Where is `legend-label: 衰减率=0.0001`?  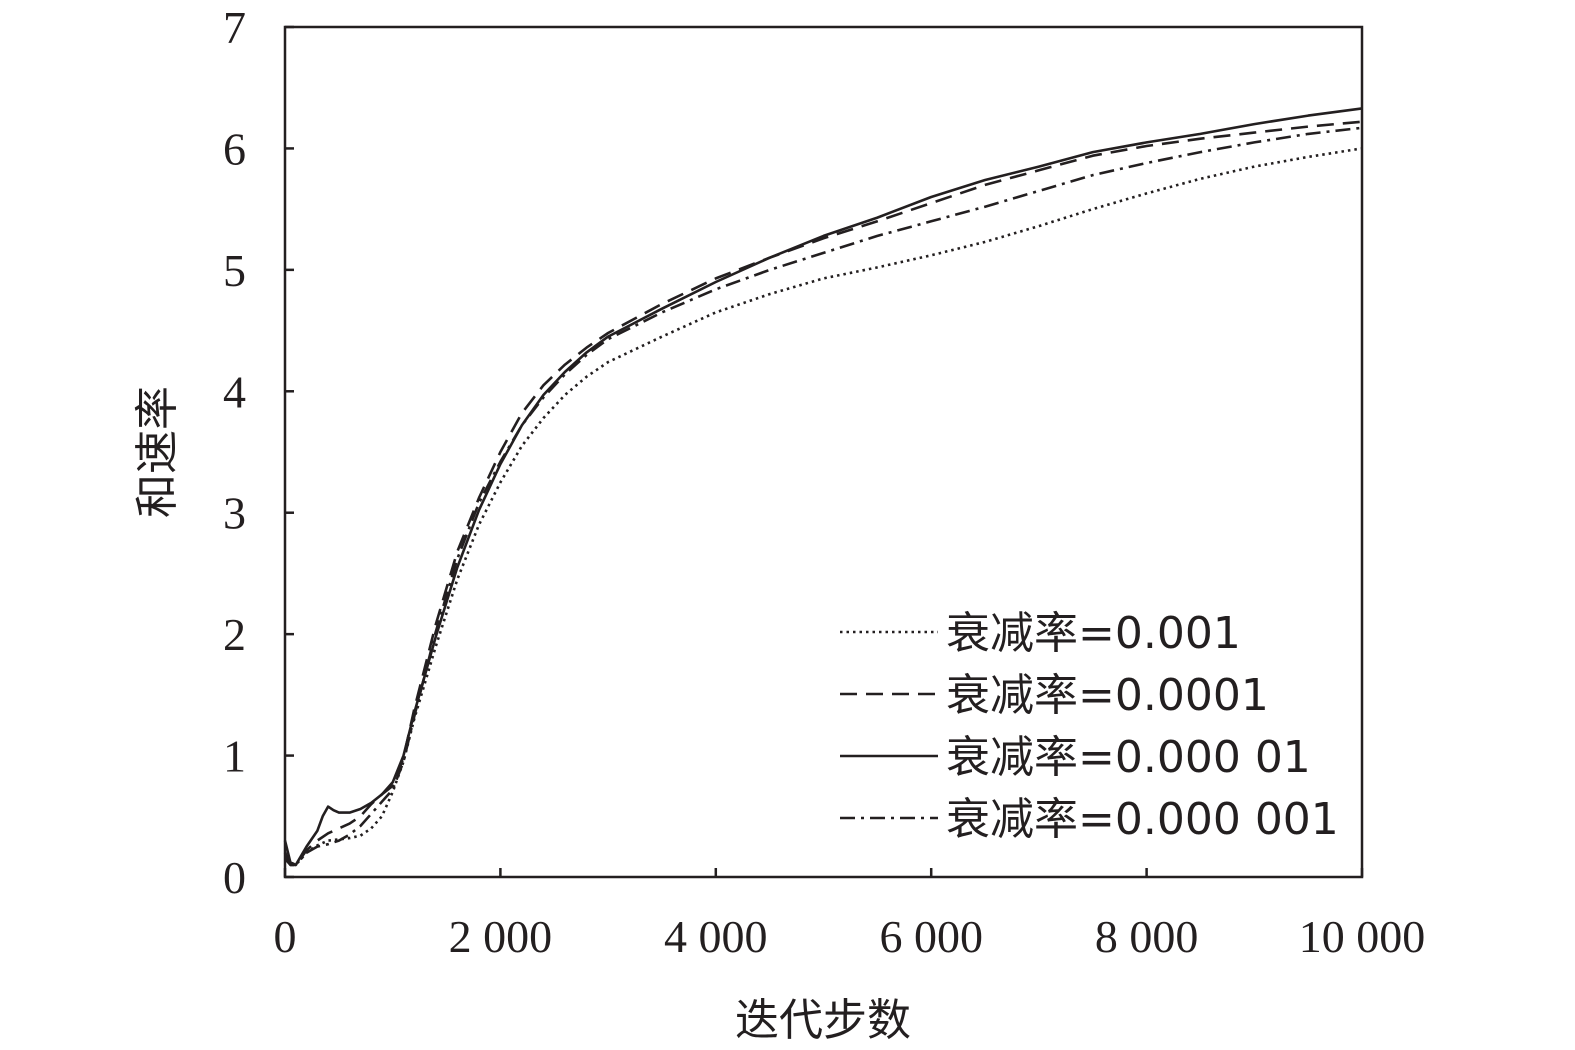 legend-label: 衰减率=0.0001 is located at coordinates (1107, 695).